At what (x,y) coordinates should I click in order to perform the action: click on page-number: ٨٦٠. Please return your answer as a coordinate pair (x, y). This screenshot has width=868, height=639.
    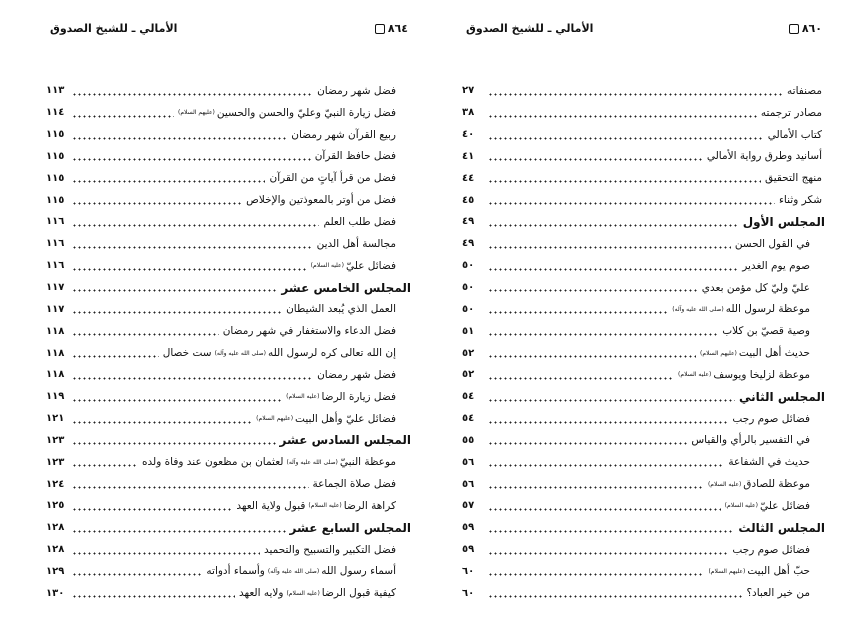
    Looking at the image, I should click on (805, 28).